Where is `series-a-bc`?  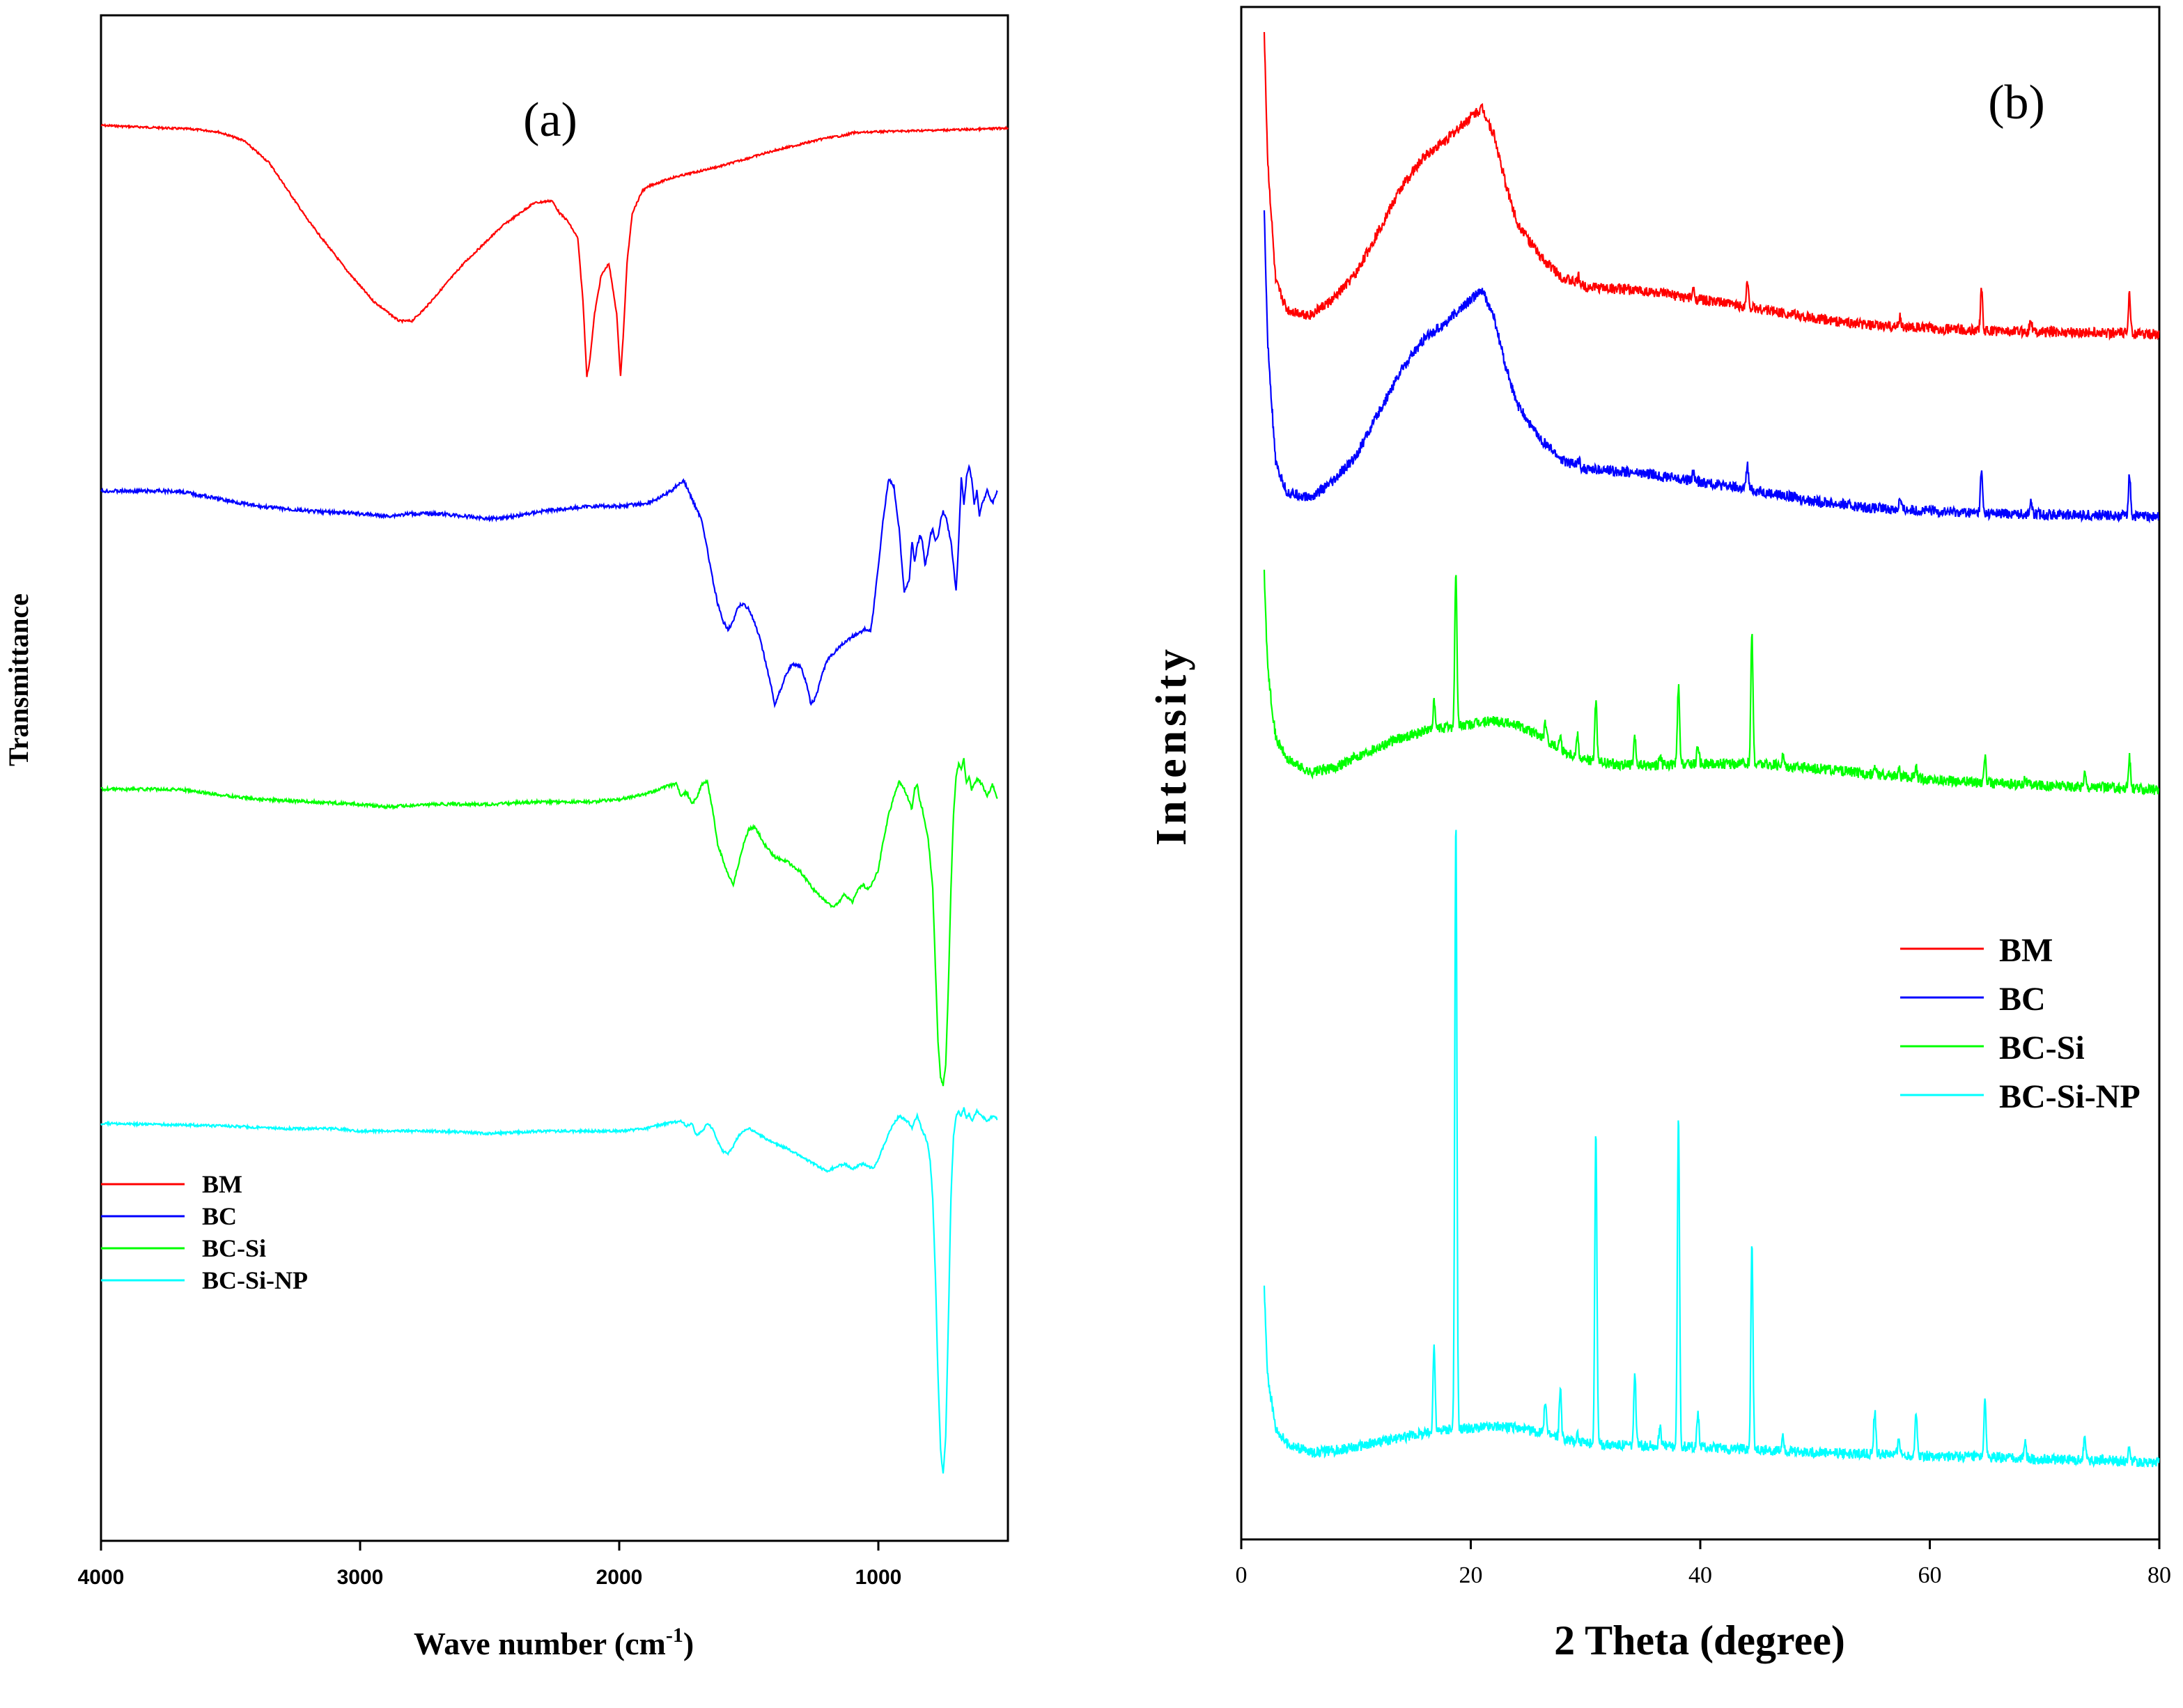 series-a-bc is located at coordinates (549, 586).